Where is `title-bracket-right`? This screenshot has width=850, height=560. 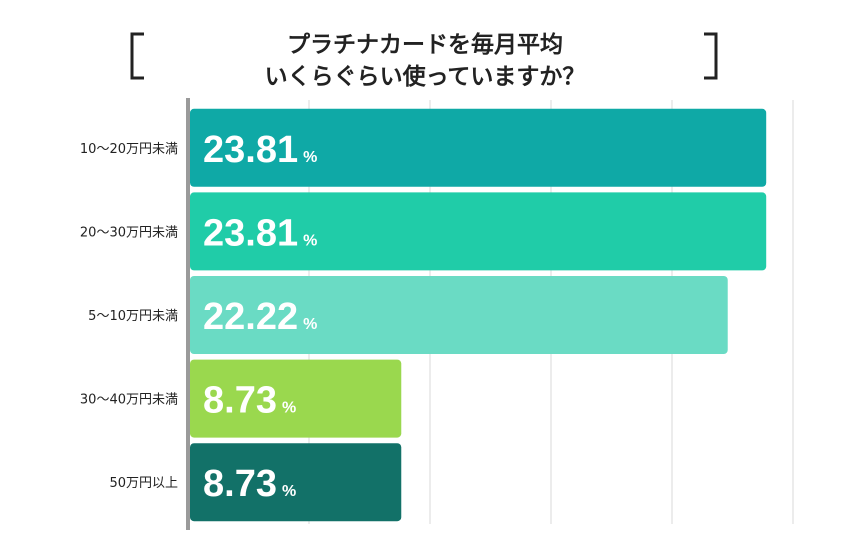
title-bracket-right is located at coordinates (711, 56).